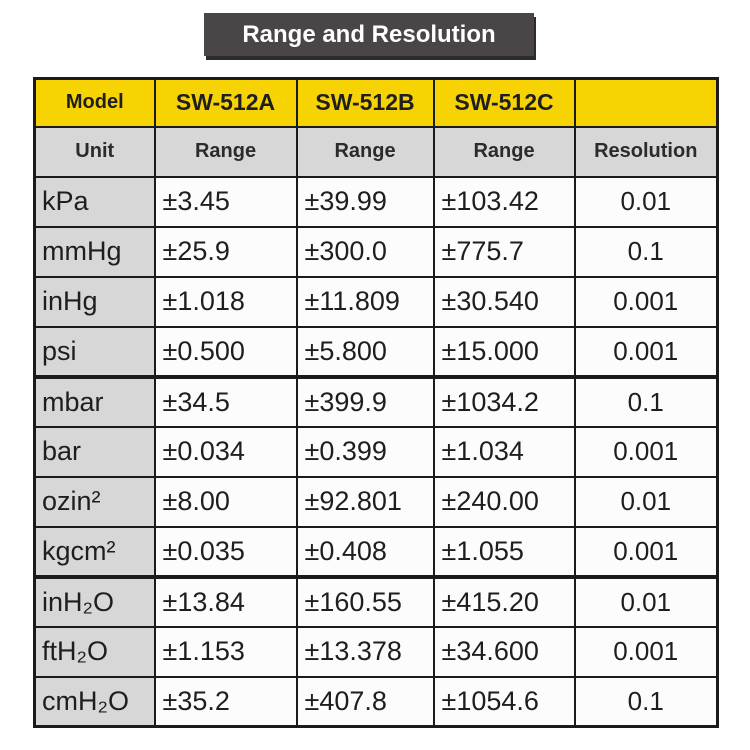 Image resolution: width=750 pixels, height=750 pixels. What do you see at coordinates (94, 601) in the screenshot?
I see `unit-cell: inH₂O` at bounding box center [94, 601].